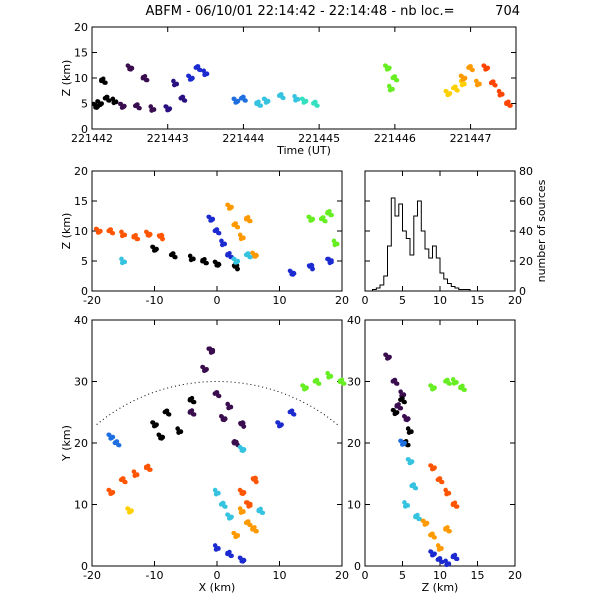 The width and height of the screenshot is (600, 600). What do you see at coordinates (354, 382) in the screenshot?
I see `y-tick-label: 30` at bounding box center [354, 382].